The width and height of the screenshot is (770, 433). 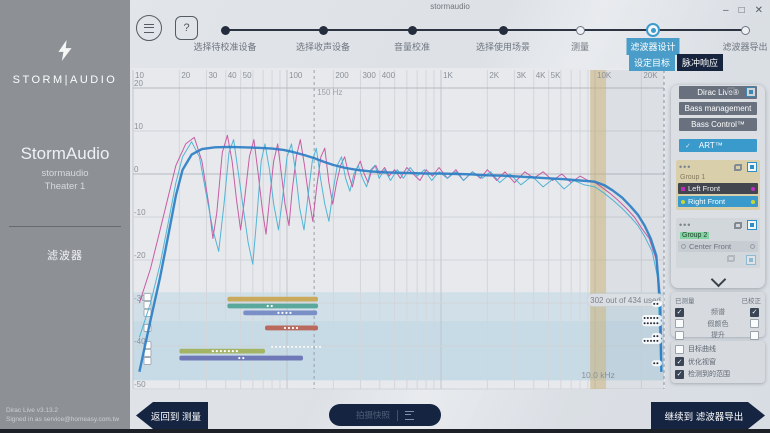 I want to click on button-divider, so click(x=397, y=415).